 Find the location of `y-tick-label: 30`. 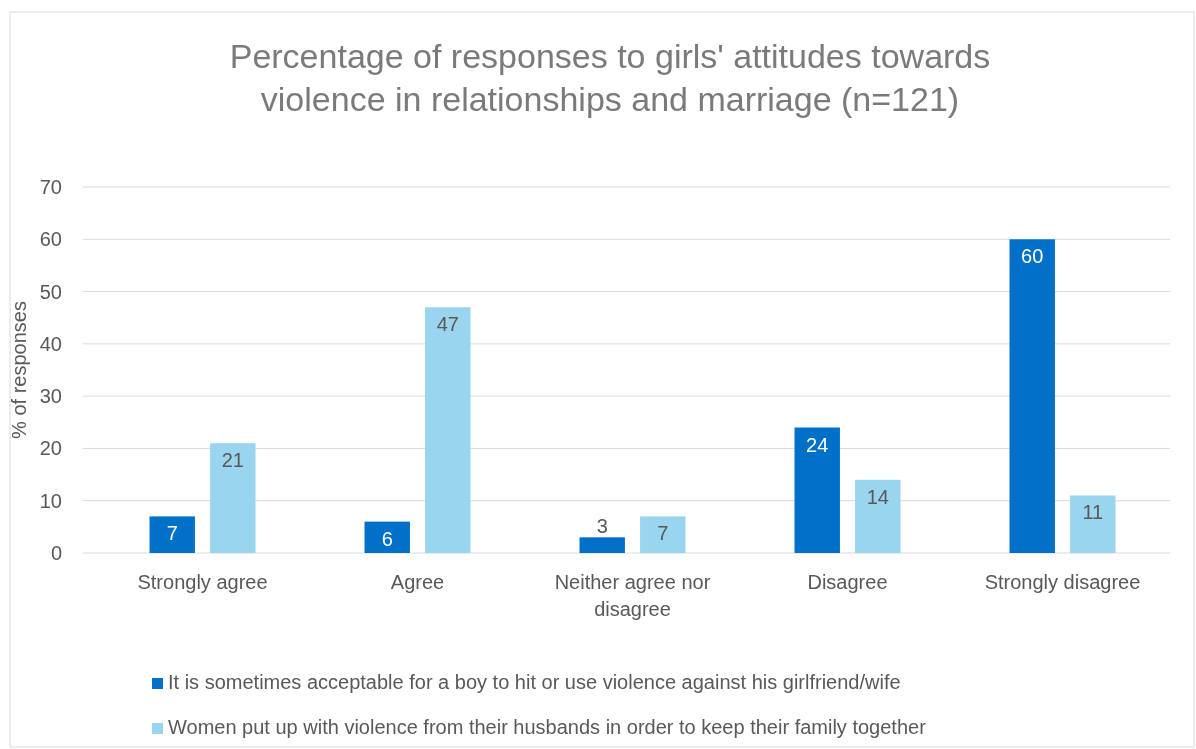

y-tick-label: 30 is located at coordinates (50, 396).